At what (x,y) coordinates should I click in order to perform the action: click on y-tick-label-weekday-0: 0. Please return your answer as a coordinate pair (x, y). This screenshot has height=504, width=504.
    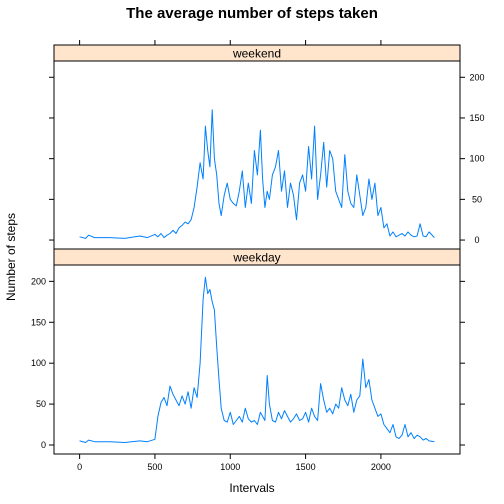
    Looking at the image, I should click on (43, 445).